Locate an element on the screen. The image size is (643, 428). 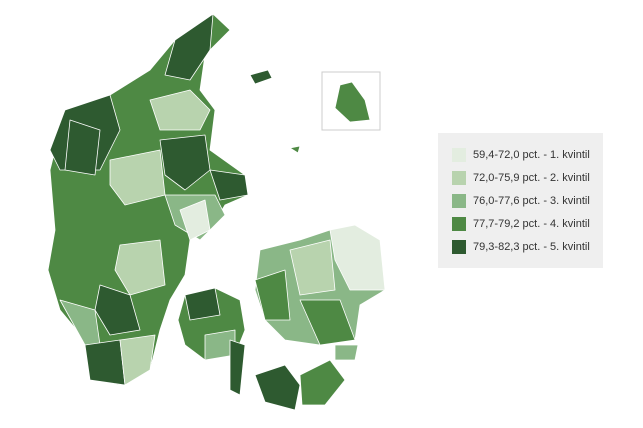
legend-label: 76,0-77,6 pct. - 3. kvintil is located at coordinates (531, 201).